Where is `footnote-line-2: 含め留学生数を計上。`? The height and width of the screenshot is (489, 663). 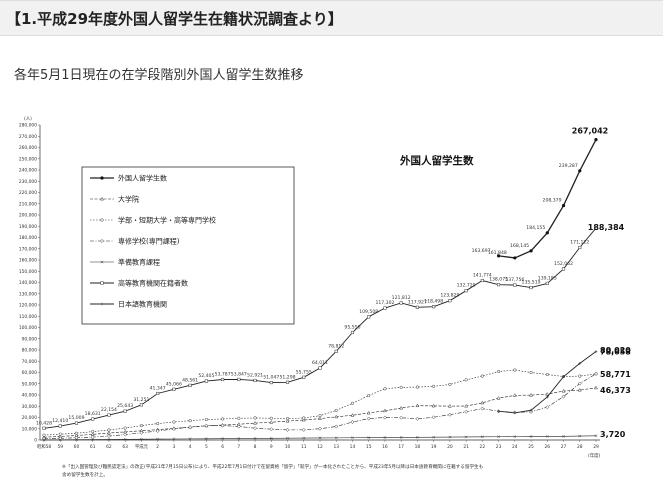 footnote-line-2: 含め留学生数を計上。 is located at coordinates (85, 474).